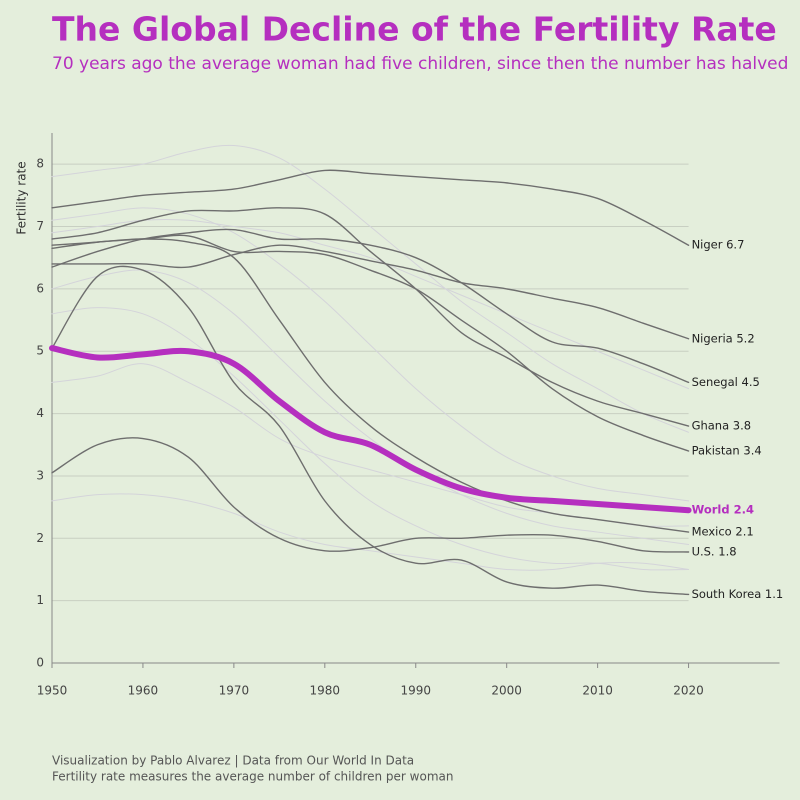  What do you see at coordinates (688, 691) in the screenshot?
I see `x-tick-label: 2020` at bounding box center [688, 691].